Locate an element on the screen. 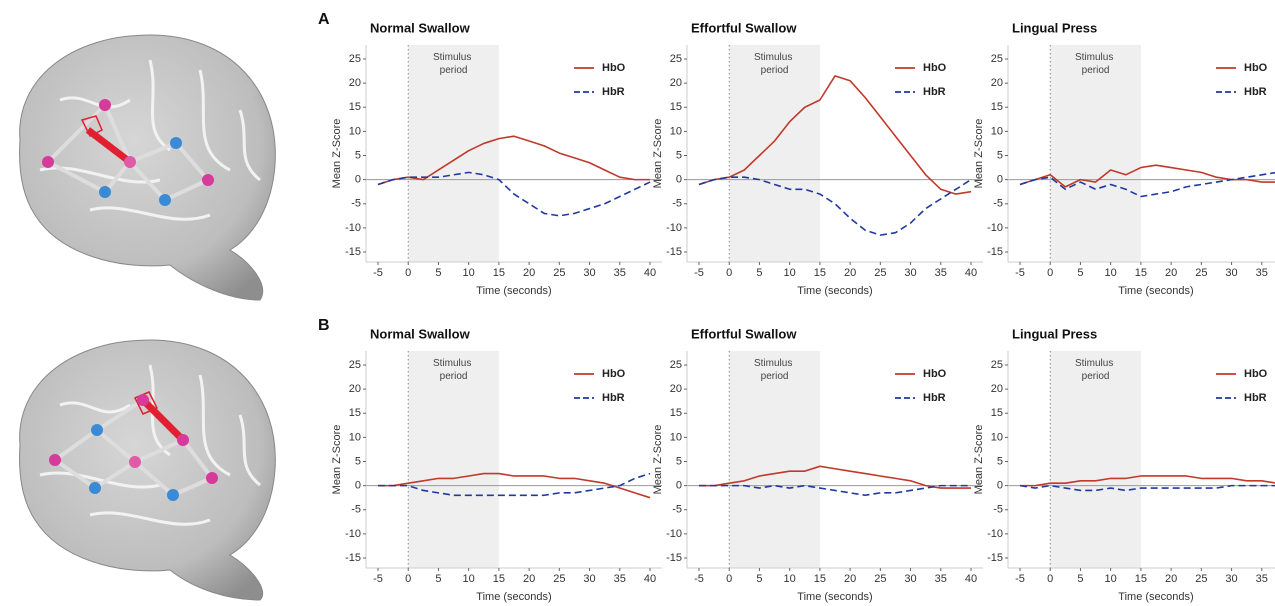 Image resolution: width=1275 pixels, height=606 pixels. chart-title: Effortful Swallow is located at coordinates (744, 27).